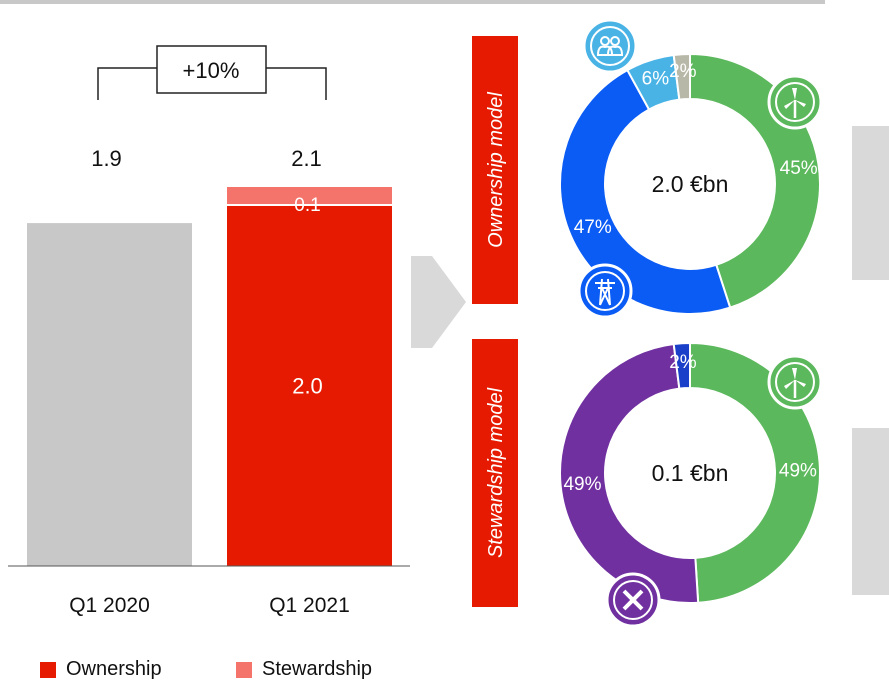 This screenshot has height=683, width=889. What do you see at coordinates (605, 291) in the screenshot?
I see `grid-pylon-icon` at bounding box center [605, 291].